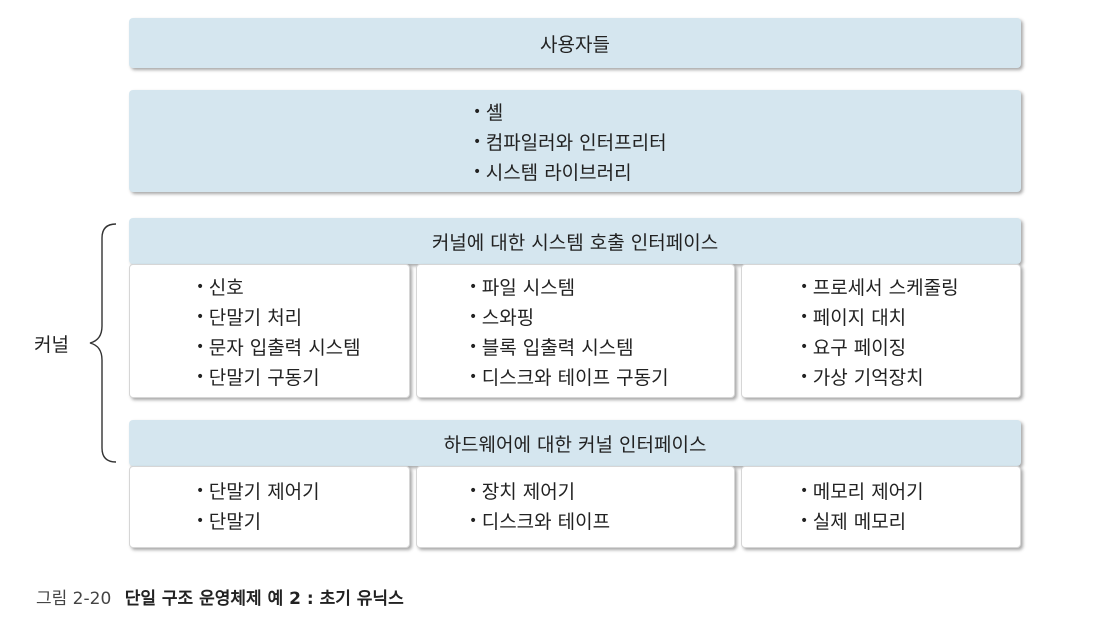 Image resolution: width=1109 pixels, height=633 pixels. Describe the element at coordinates (264, 599) in the screenshot. I see `figure-title: 단일 구조 운영체제 예 2 : 초기 유닉스` at that location.